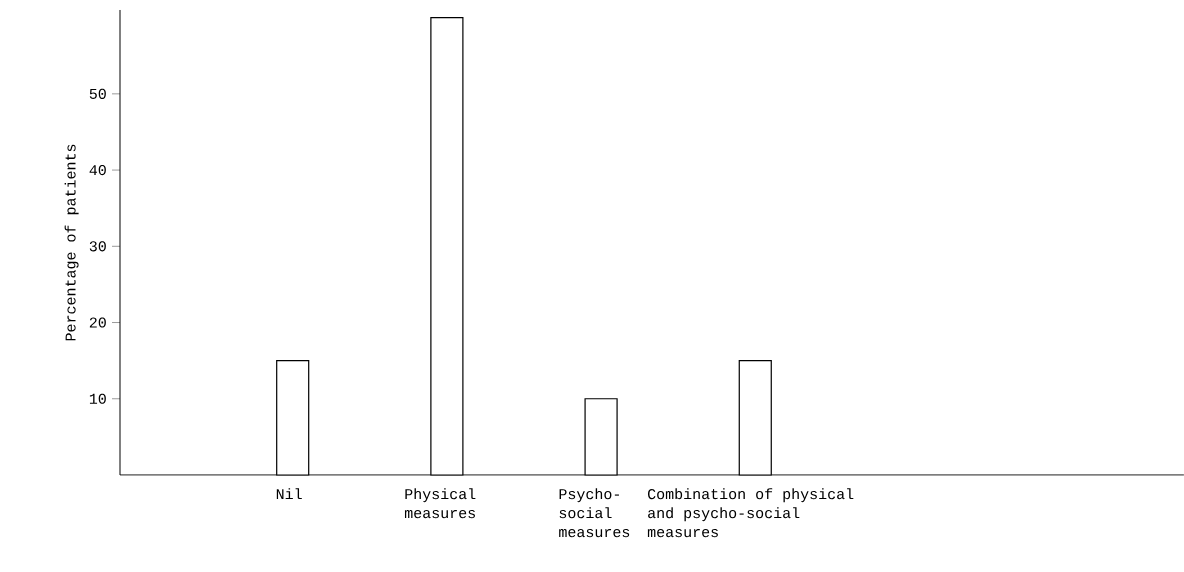  I want to click on y-tick-label: 10, so click(97, 398).